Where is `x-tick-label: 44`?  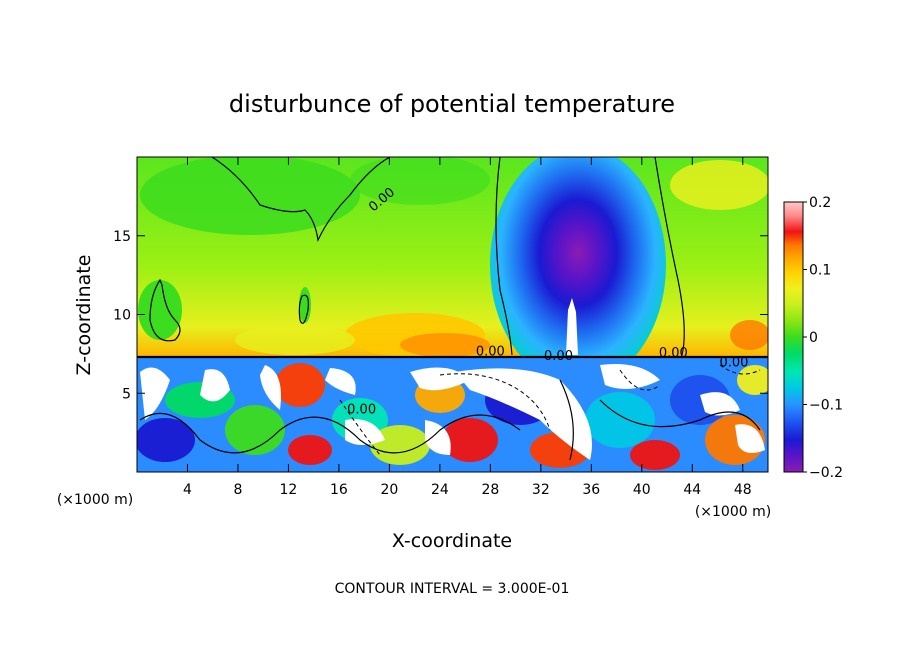 x-tick-label: 44 is located at coordinates (692, 490).